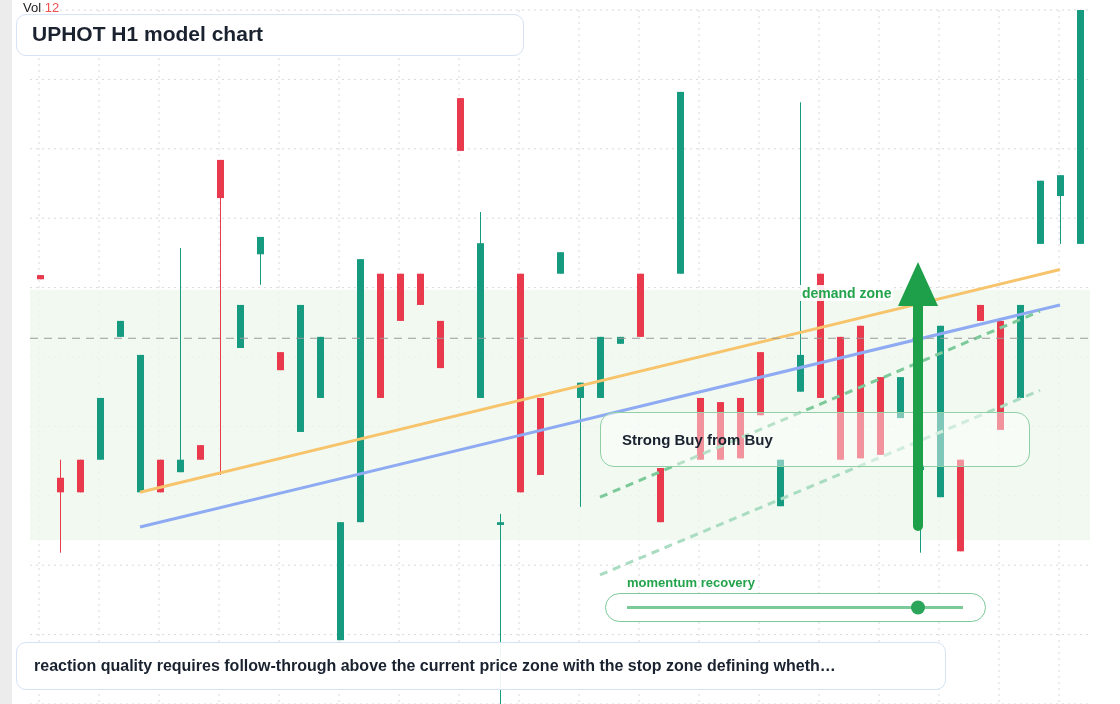  What do you see at coordinates (847, 293) in the screenshot?
I see `annotation: demand zone` at bounding box center [847, 293].